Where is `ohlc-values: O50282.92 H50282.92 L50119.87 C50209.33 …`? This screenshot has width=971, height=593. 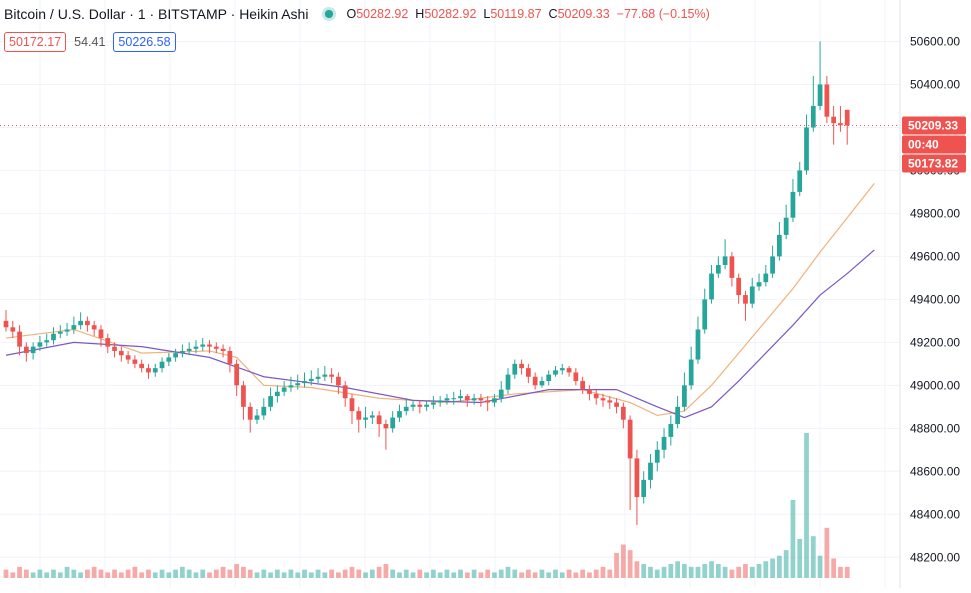
ohlc-values: O50282.92 H50282.92 L50119.87 C50209.33 … is located at coordinates (528, 14).